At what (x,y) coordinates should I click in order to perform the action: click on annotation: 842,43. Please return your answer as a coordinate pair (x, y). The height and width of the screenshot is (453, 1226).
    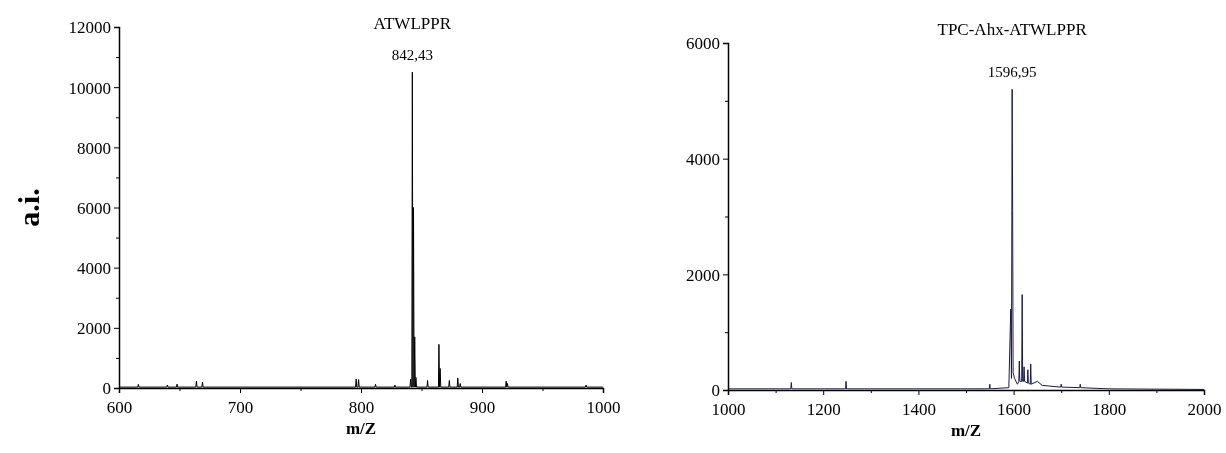
    Looking at the image, I should click on (412, 55).